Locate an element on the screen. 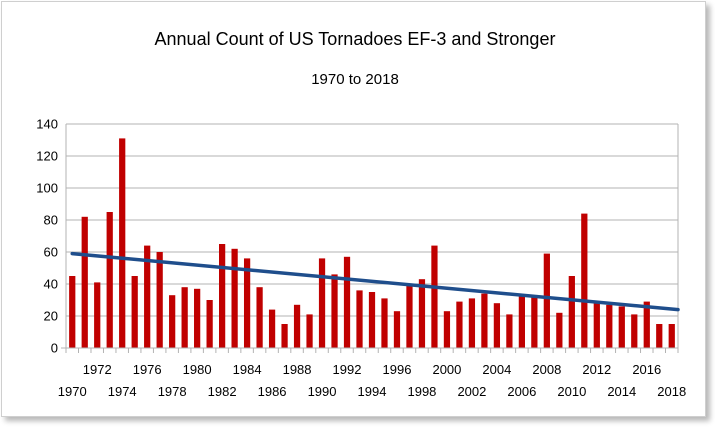 The width and height of the screenshot is (715, 427). x-tick-label: 1982 is located at coordinates (222, 391).